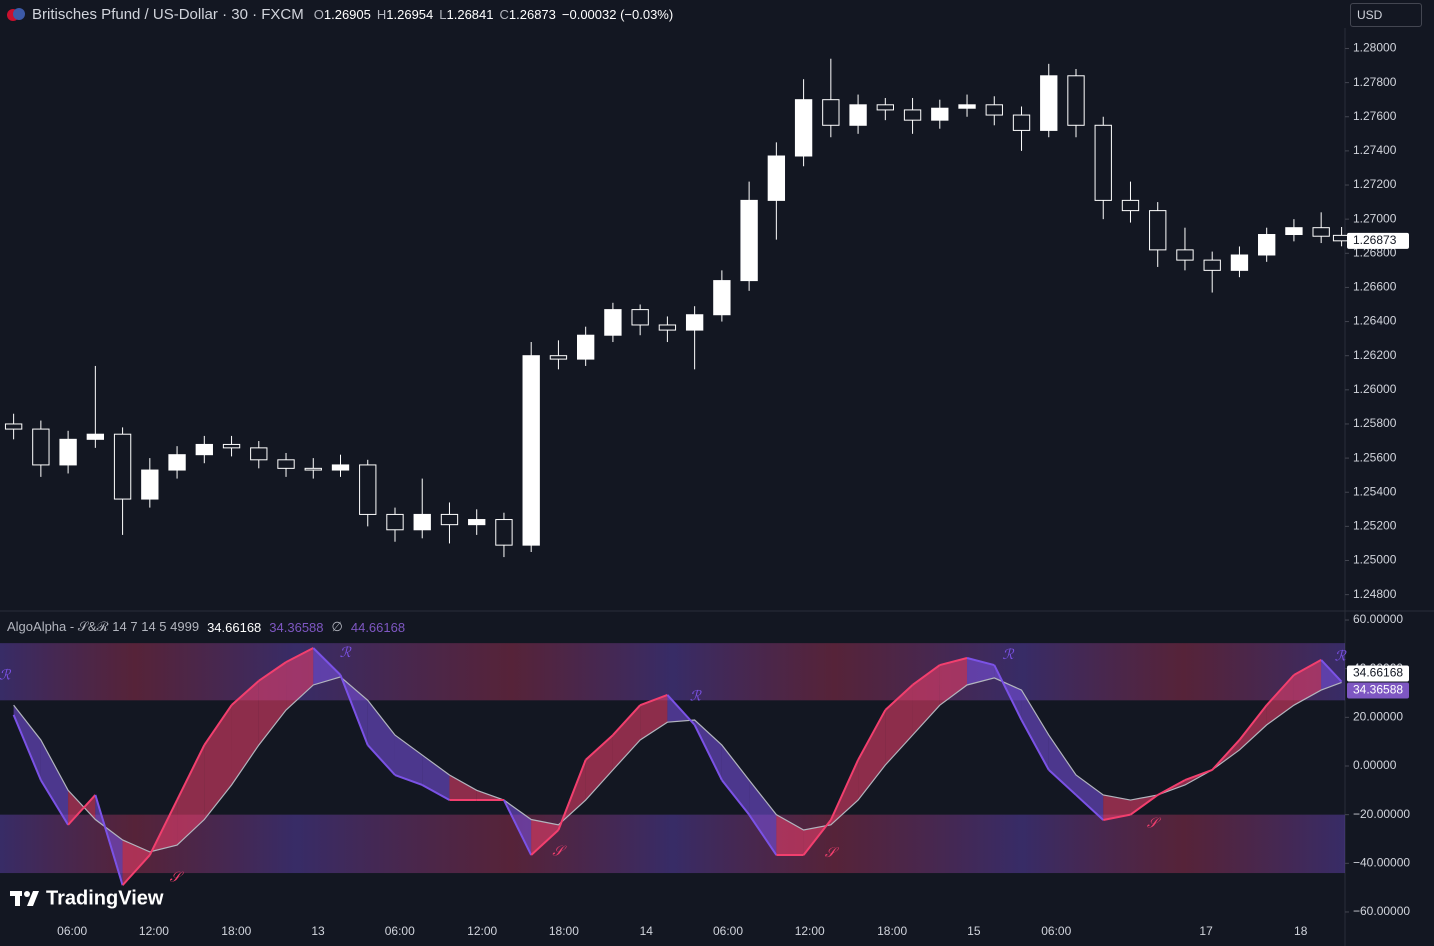  I want to click on indicator-symbol: ∅, so click(337, 626).